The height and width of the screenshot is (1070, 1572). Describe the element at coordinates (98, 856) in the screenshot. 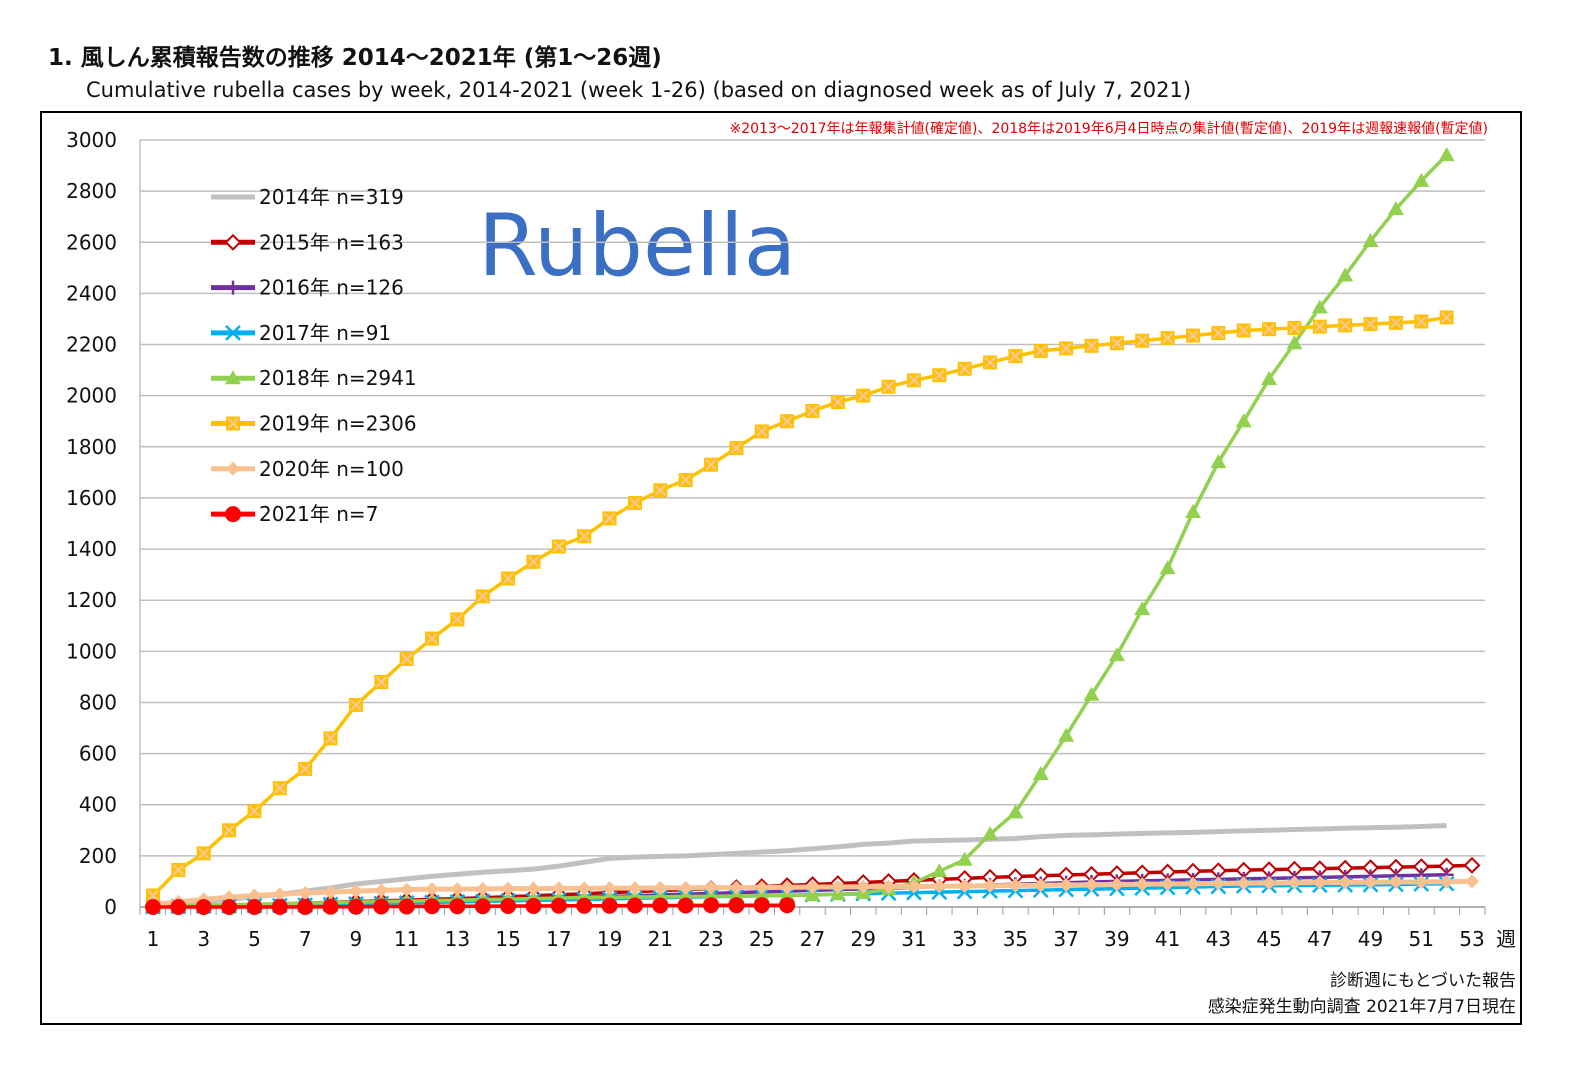

I see `y-tick-label: 200` at that location.